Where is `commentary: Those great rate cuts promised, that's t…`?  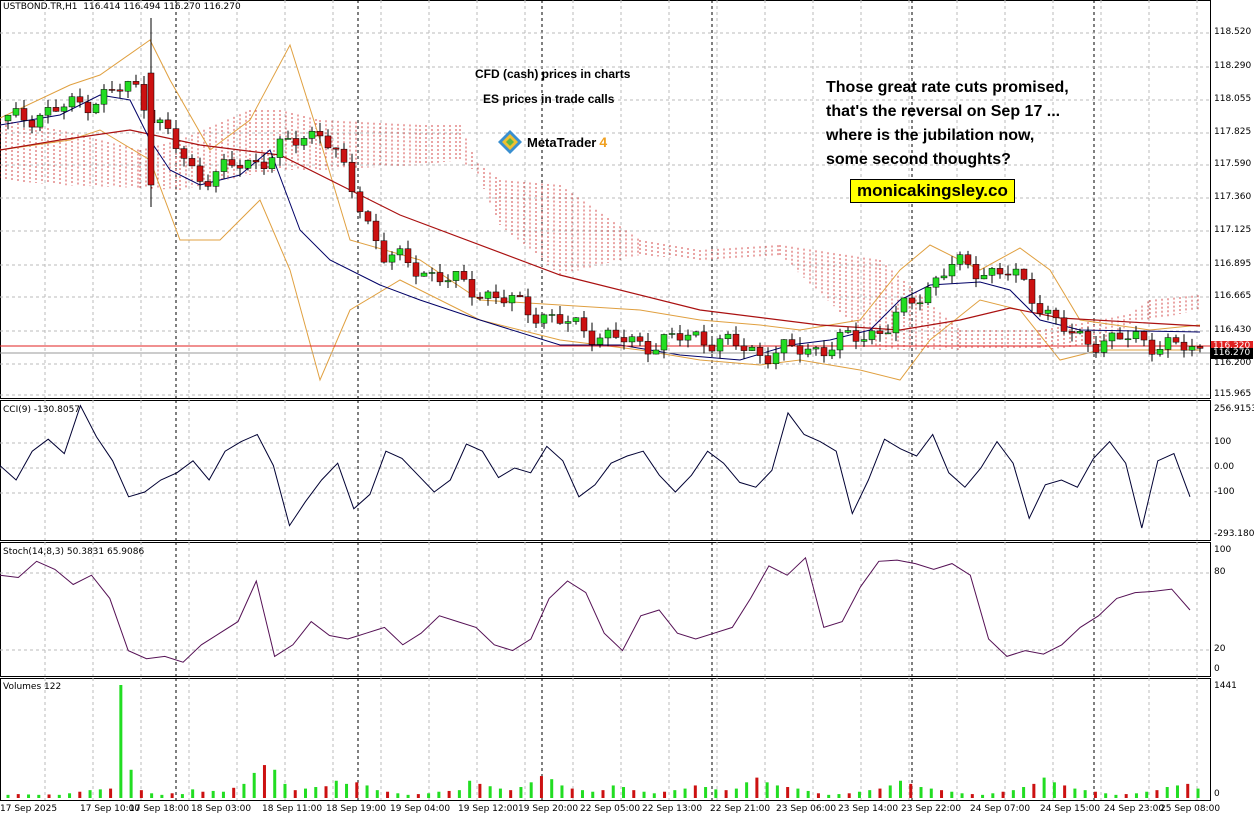
commentary: Those great rate cuts promised, that's t… is located at coordinates (947, 124).